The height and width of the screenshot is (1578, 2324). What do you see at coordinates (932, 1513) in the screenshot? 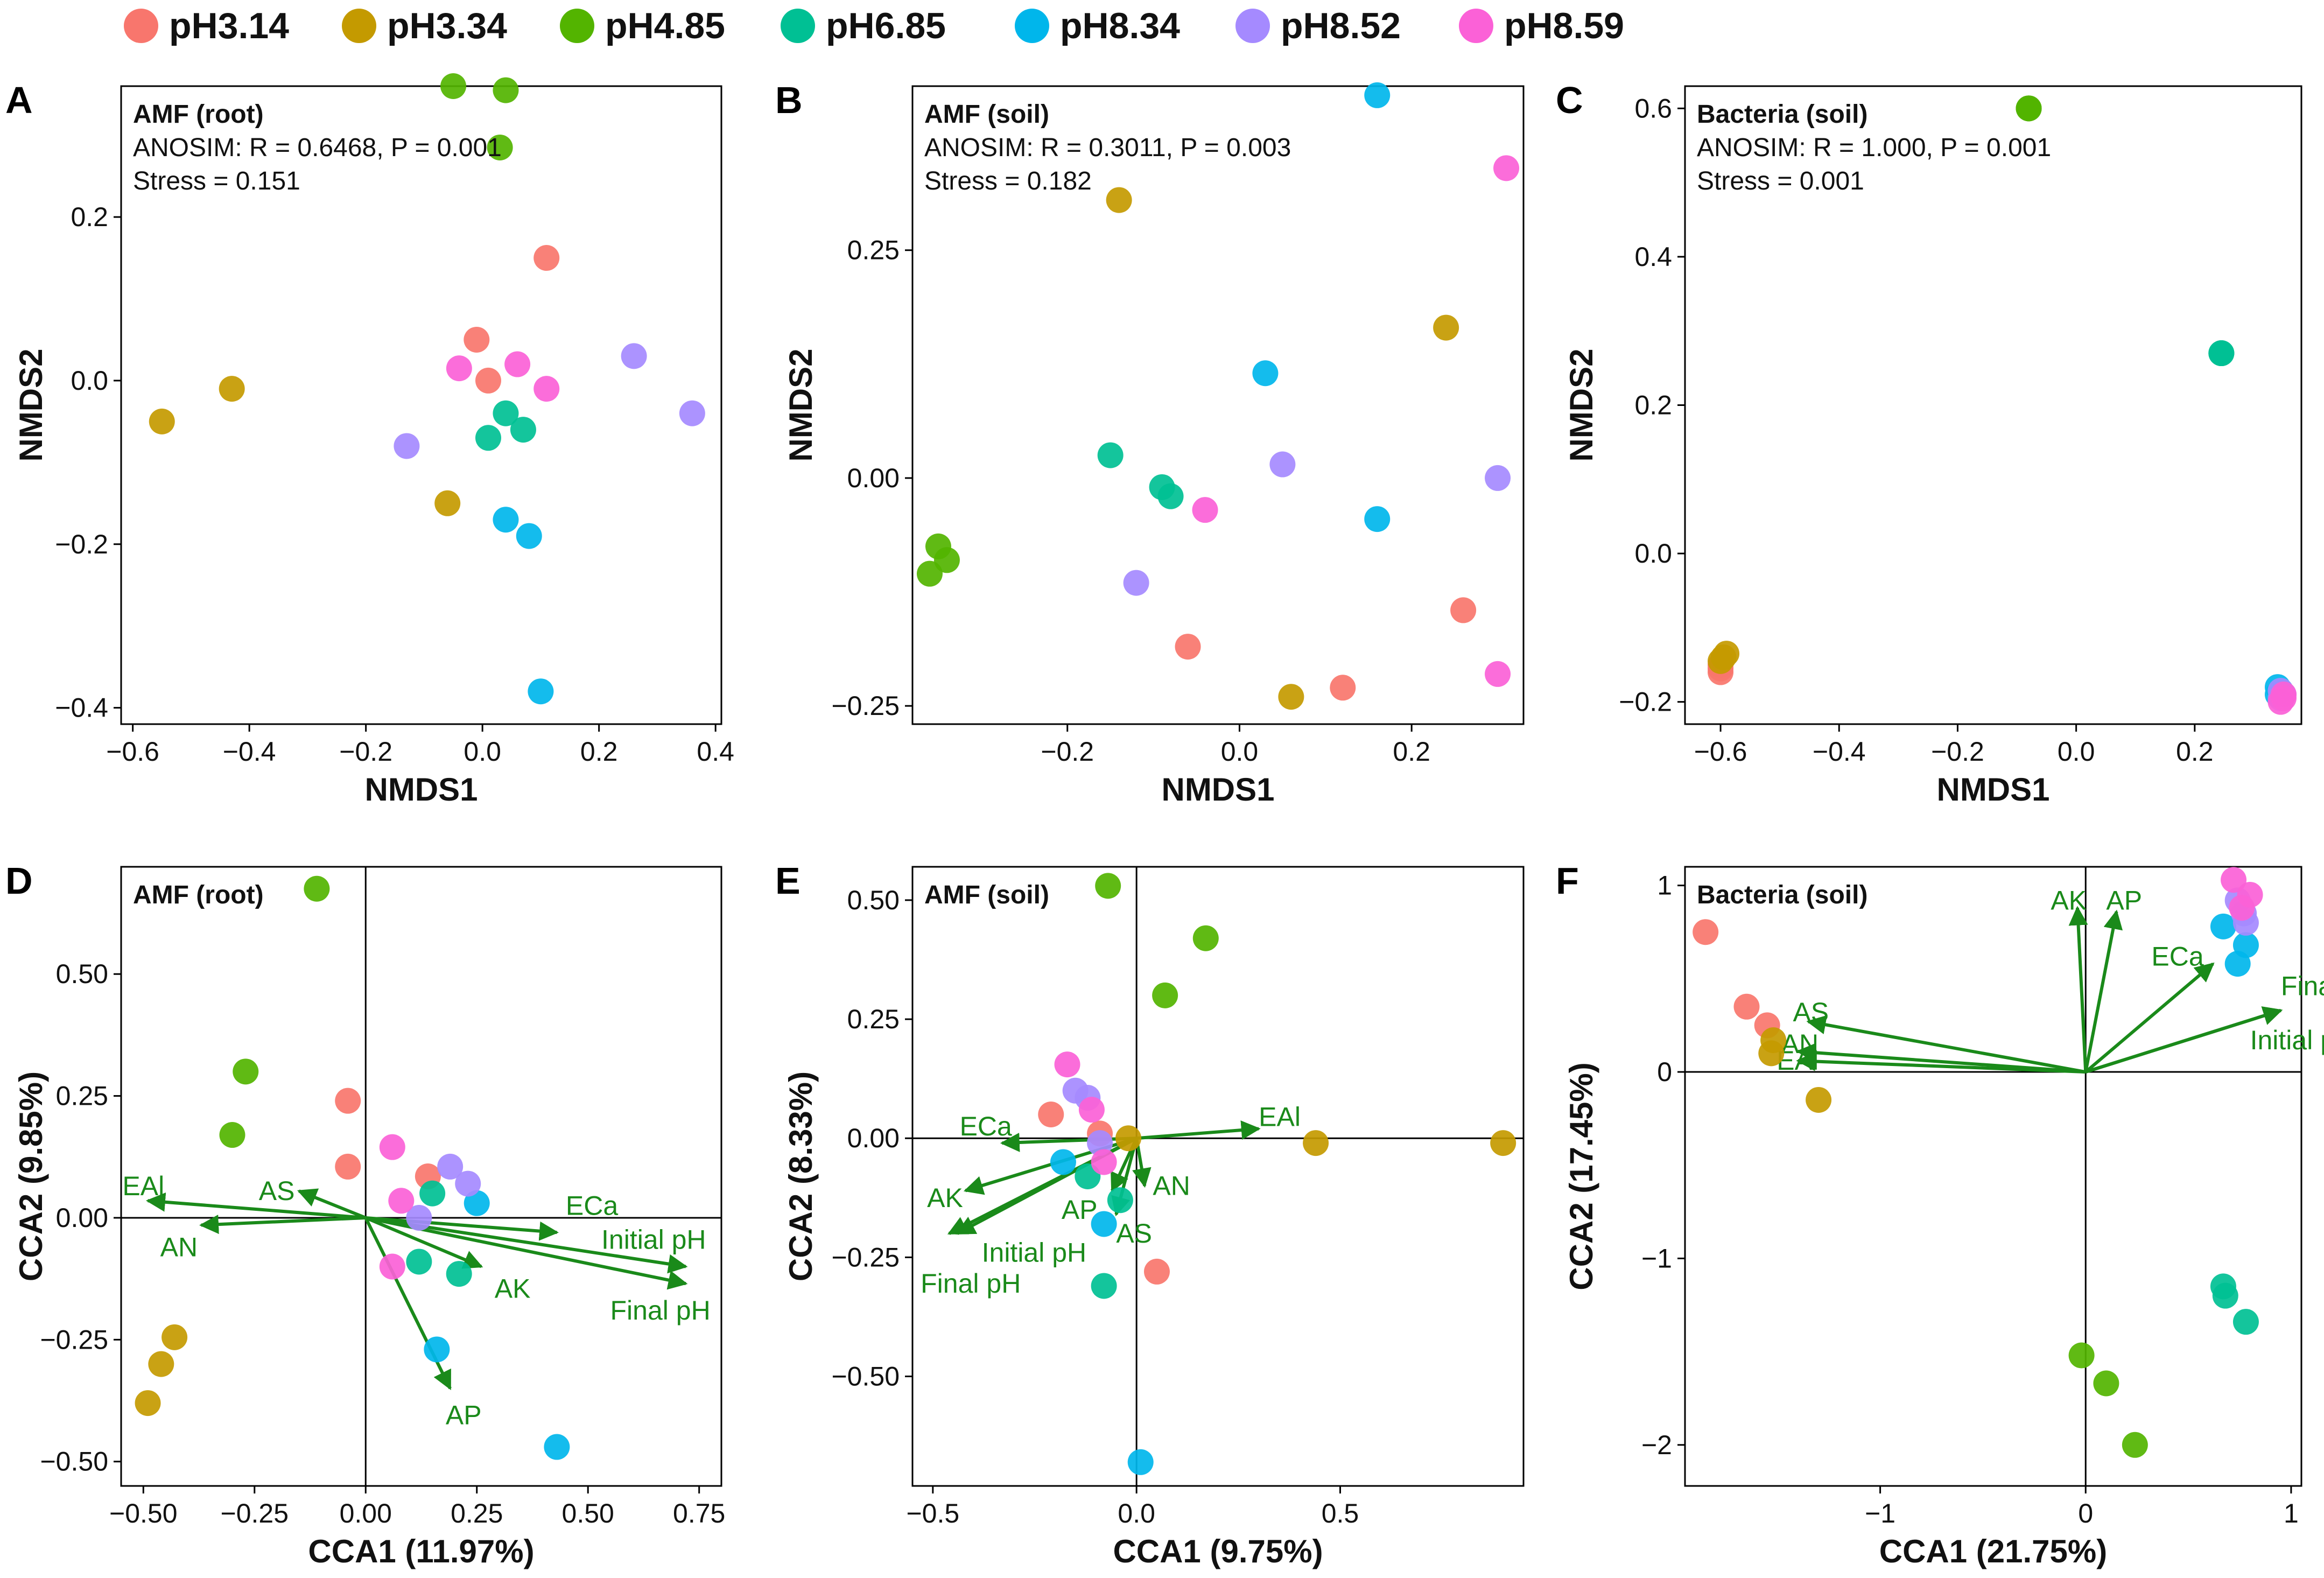
I see `x-tick-label: −0.5` at bounding box center [932, 1513].